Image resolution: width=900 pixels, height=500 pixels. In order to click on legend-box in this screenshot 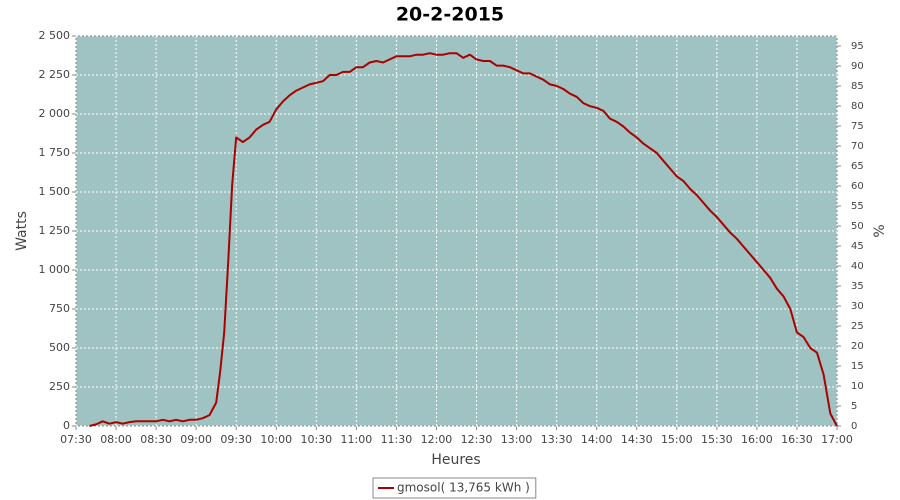, I will do `click(454, 488)`.